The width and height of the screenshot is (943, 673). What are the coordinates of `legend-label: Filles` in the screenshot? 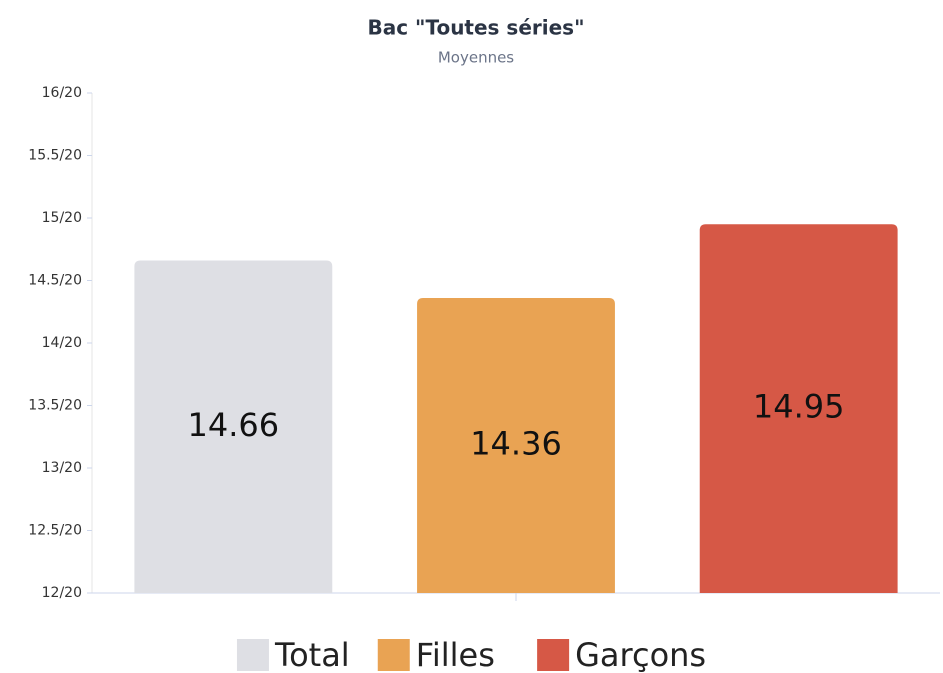 It's located at (455, 654).